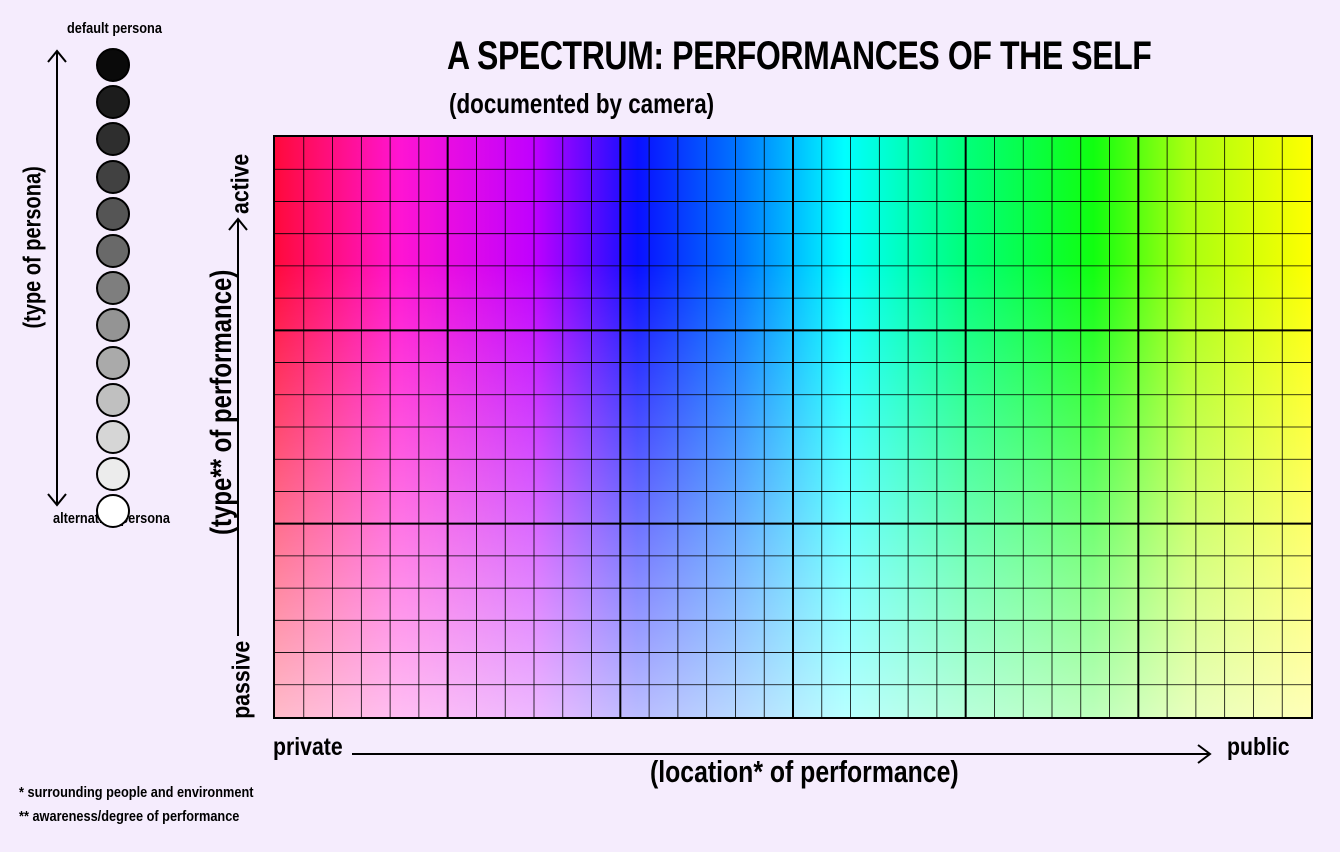 This screenshot has width=1340, height=852. Describe the element at coordinates (136, 792) in the screenshot. I see `footnote-1: * surrounding people and environment` at that location.